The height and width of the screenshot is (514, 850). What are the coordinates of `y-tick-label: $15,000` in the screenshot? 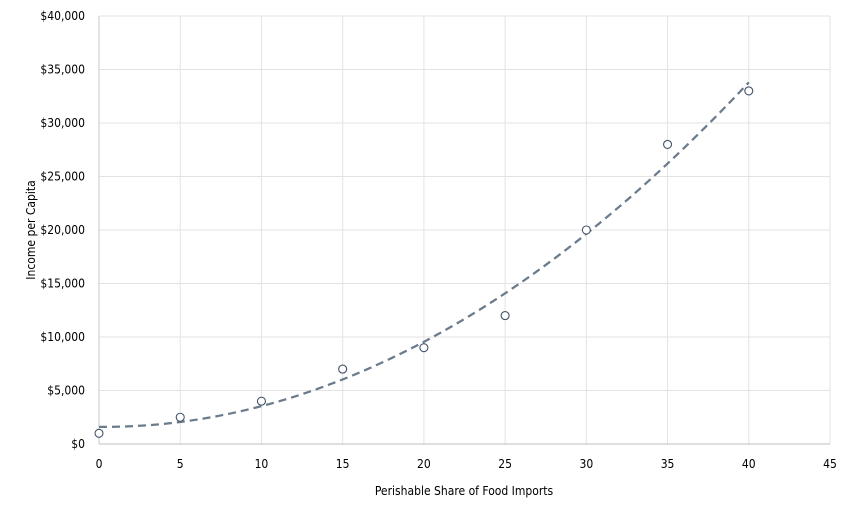 It's located at (62, 284).